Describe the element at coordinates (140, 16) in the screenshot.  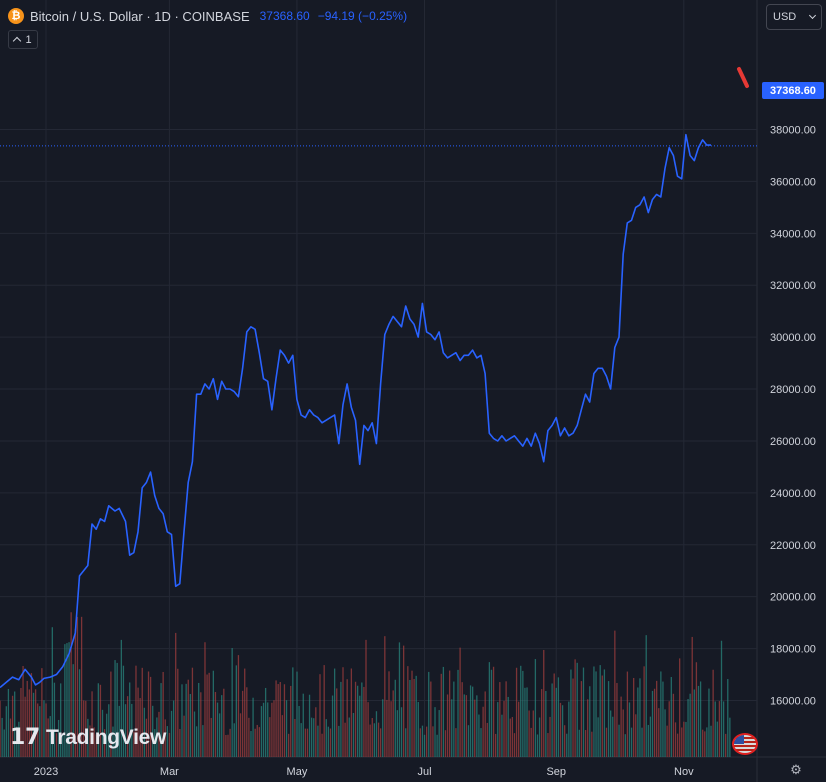
I see `symbol-title: Bitcoin / U.S. Dollar · 1D · COINBASE` at that location.